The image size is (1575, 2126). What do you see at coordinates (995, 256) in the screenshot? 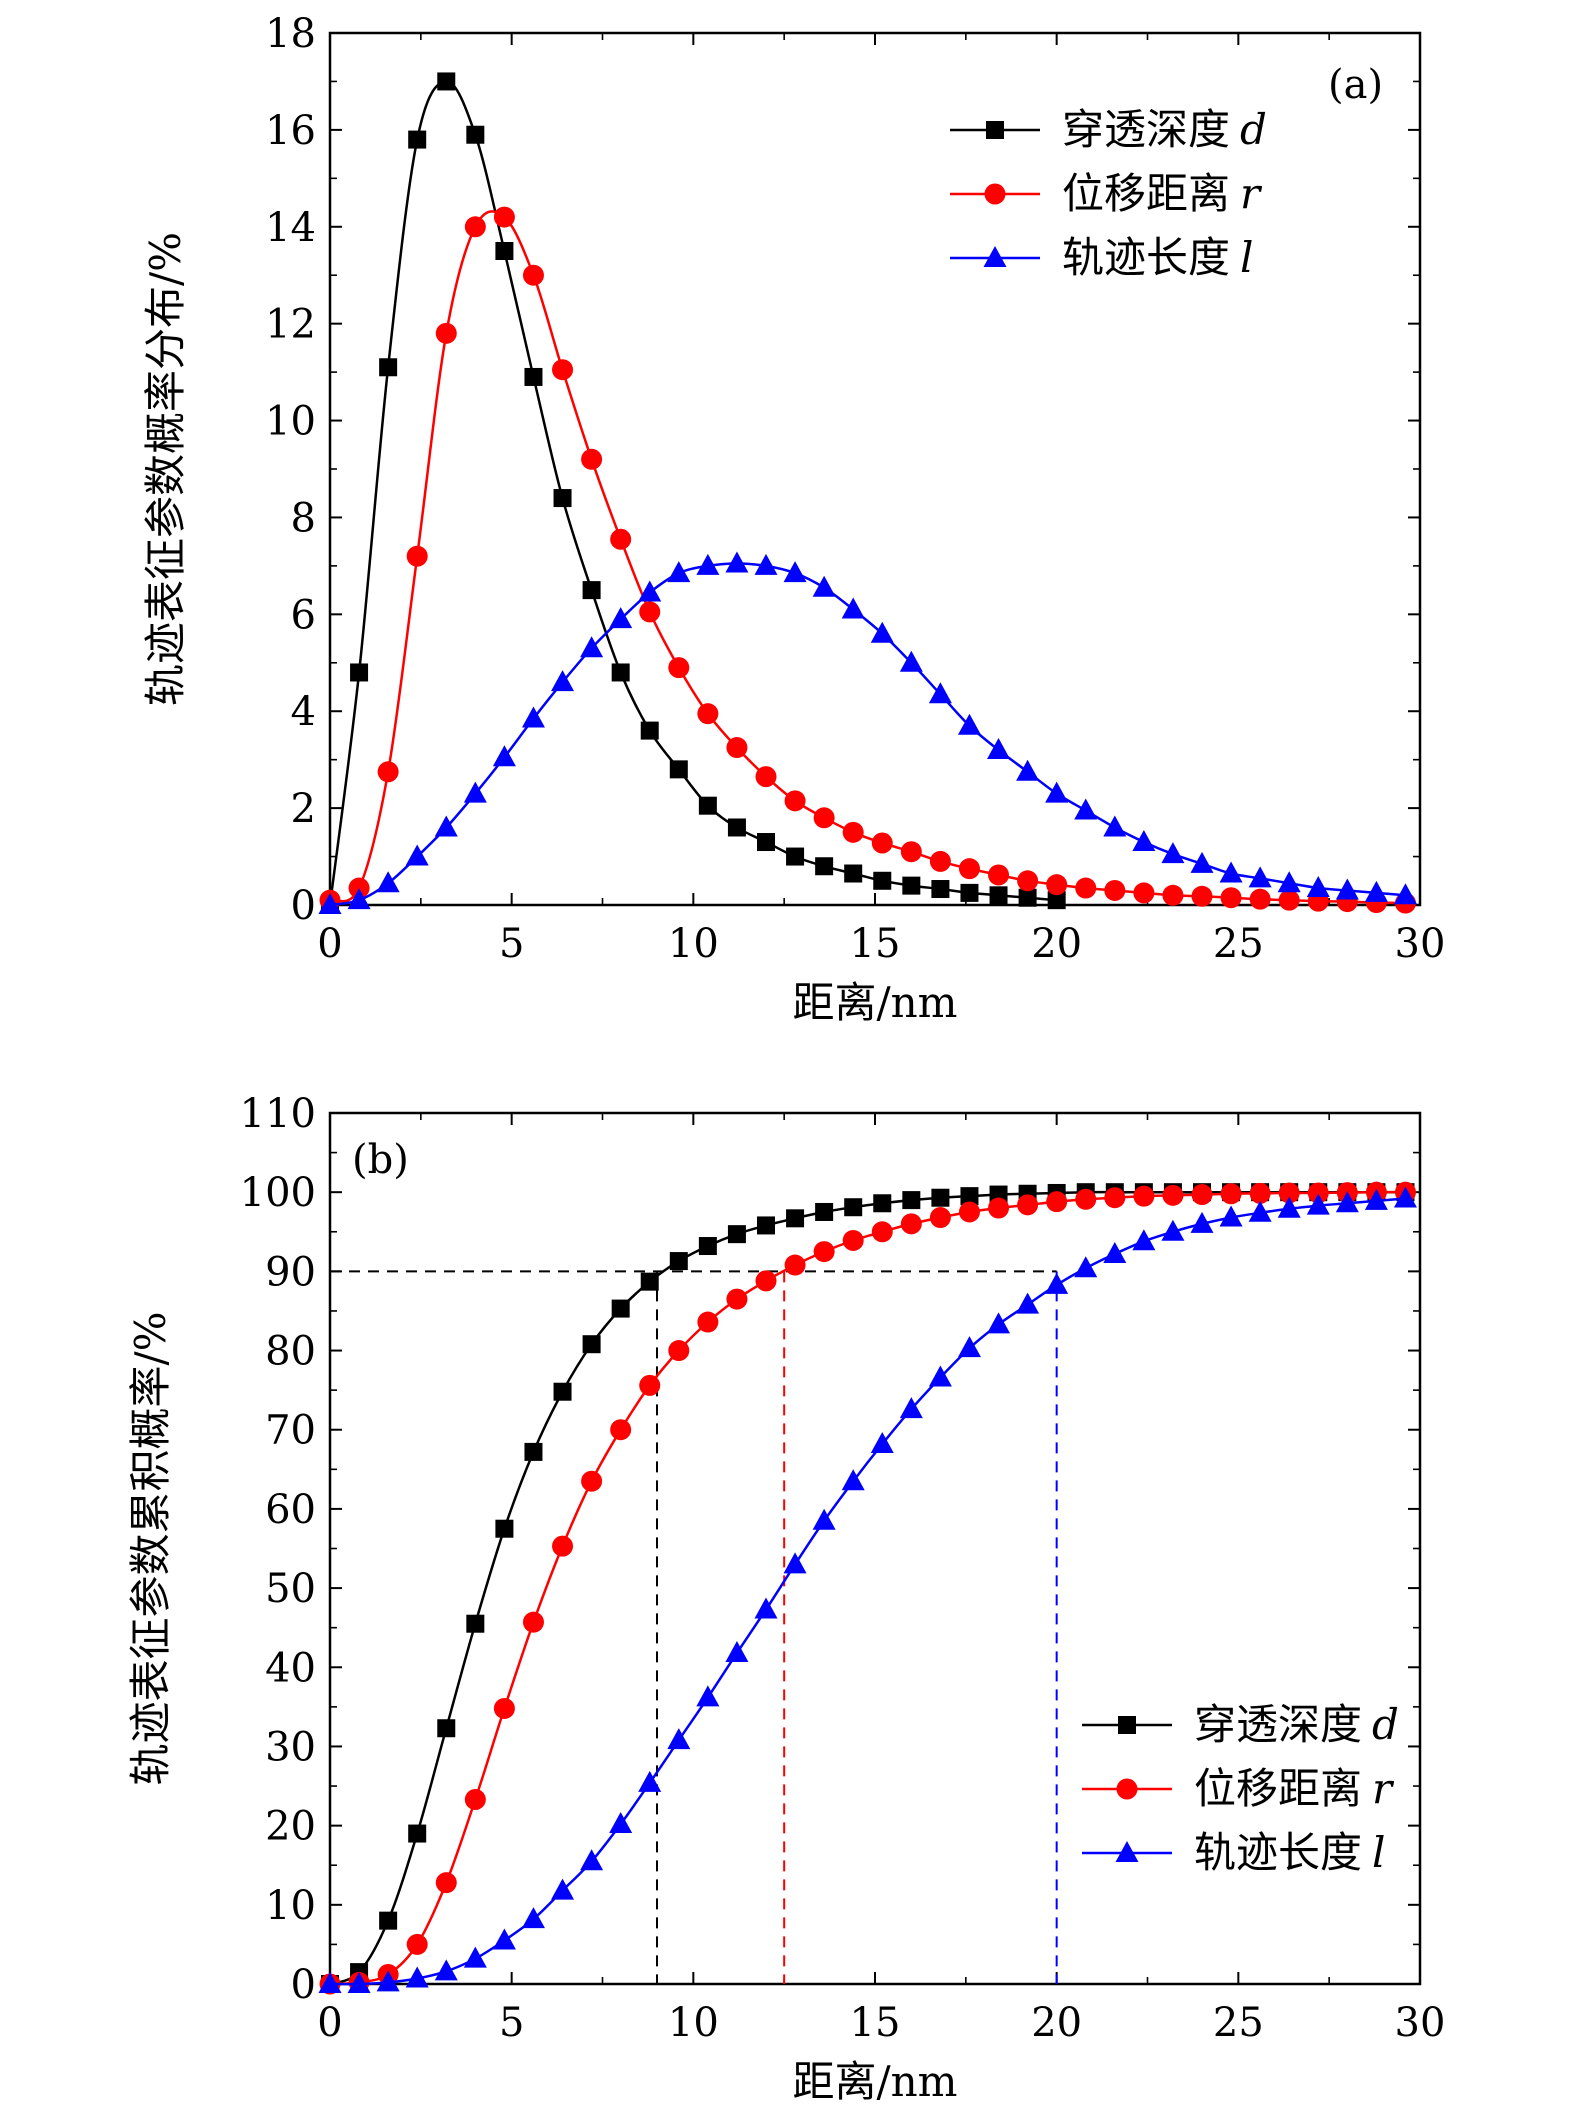
I see `legend-marker-l` at bounding box center [995, 256].